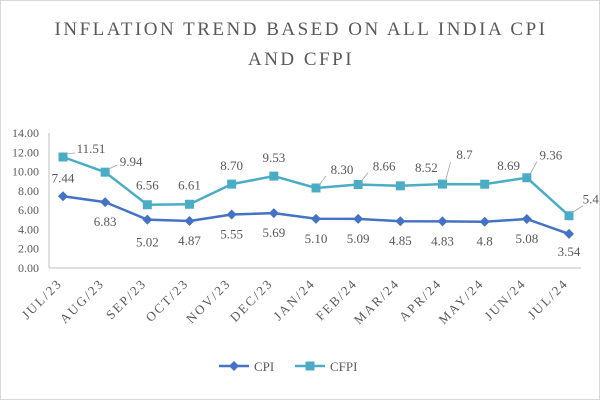 The height and width of the screenshot is (400, 600). Describe the element at coordinates (63, 177) in the screenshot. I see `cpi-data-label: 7.44` at that location.